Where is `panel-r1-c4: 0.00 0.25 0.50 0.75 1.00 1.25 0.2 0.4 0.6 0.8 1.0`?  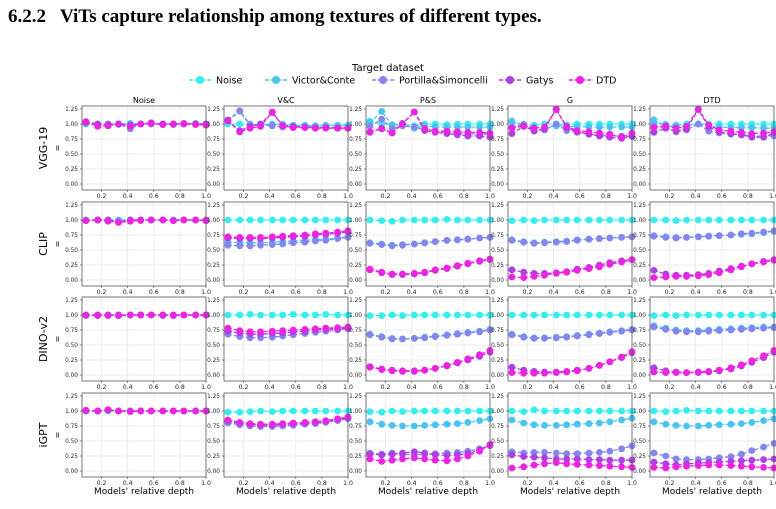
panel-r1-c4: 0.00 0.25 0.50 0.75 1.00 1.25 0.2 0.4 0.6 0.8 1.0 is located at coordinates (704, 248).